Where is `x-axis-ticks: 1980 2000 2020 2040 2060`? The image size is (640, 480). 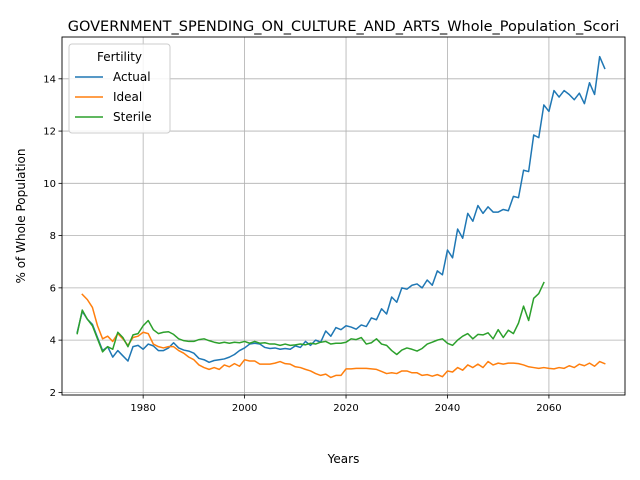 x-axis-ticks: 1980 2000 2020 2040 2060 is located at coordinates (346, 404).